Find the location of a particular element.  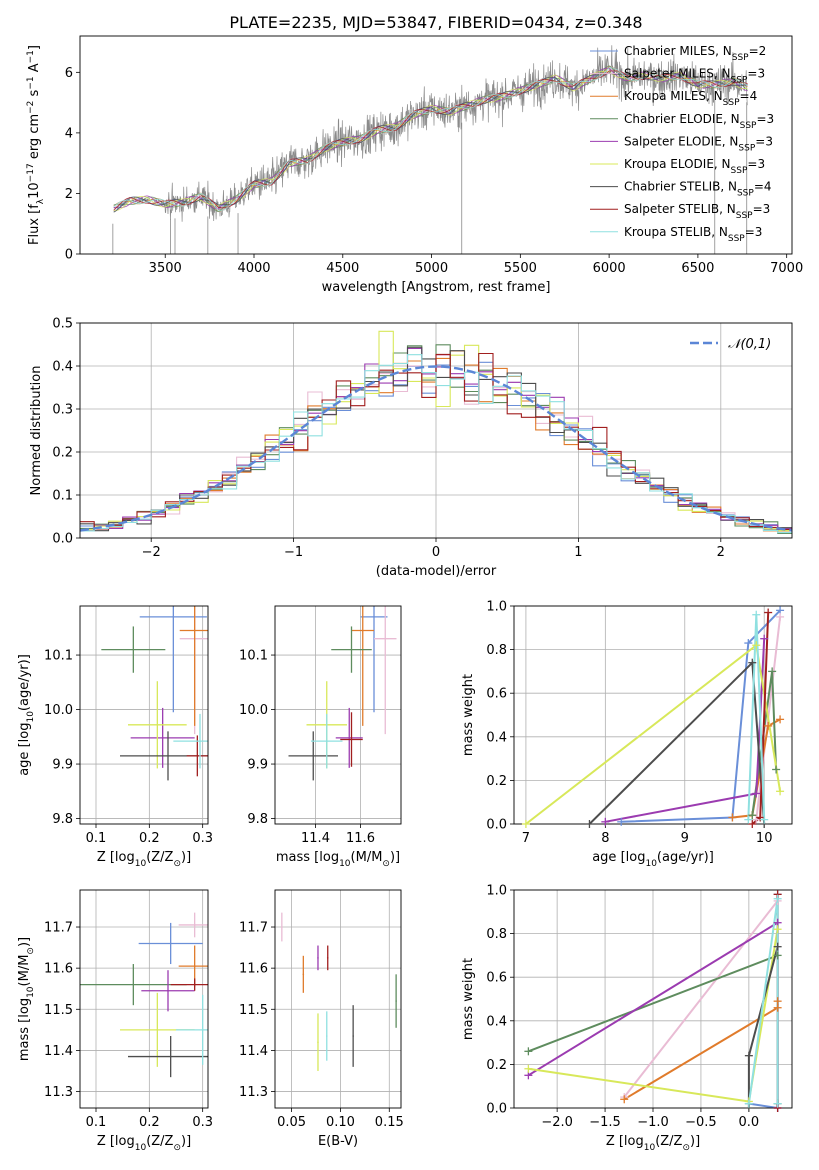

plot-area-z-vs-age is located at coordinates (154, 693).